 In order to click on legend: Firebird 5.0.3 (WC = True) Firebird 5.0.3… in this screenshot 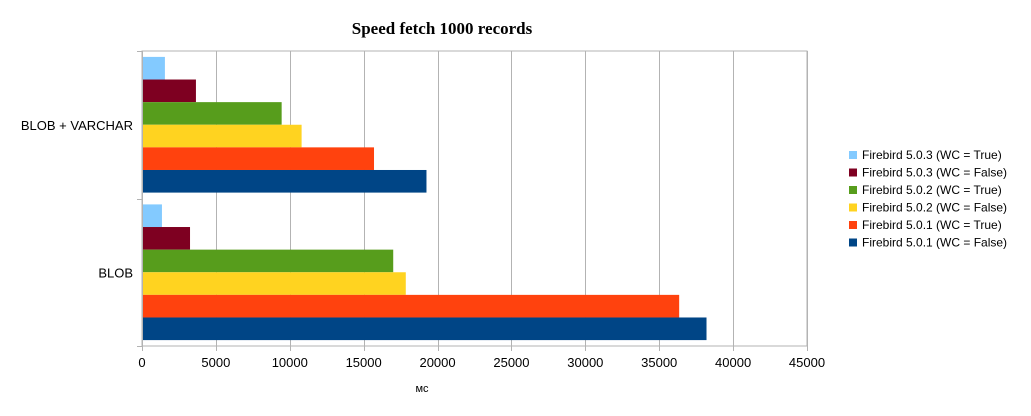, I will do `click(928, 199)`.